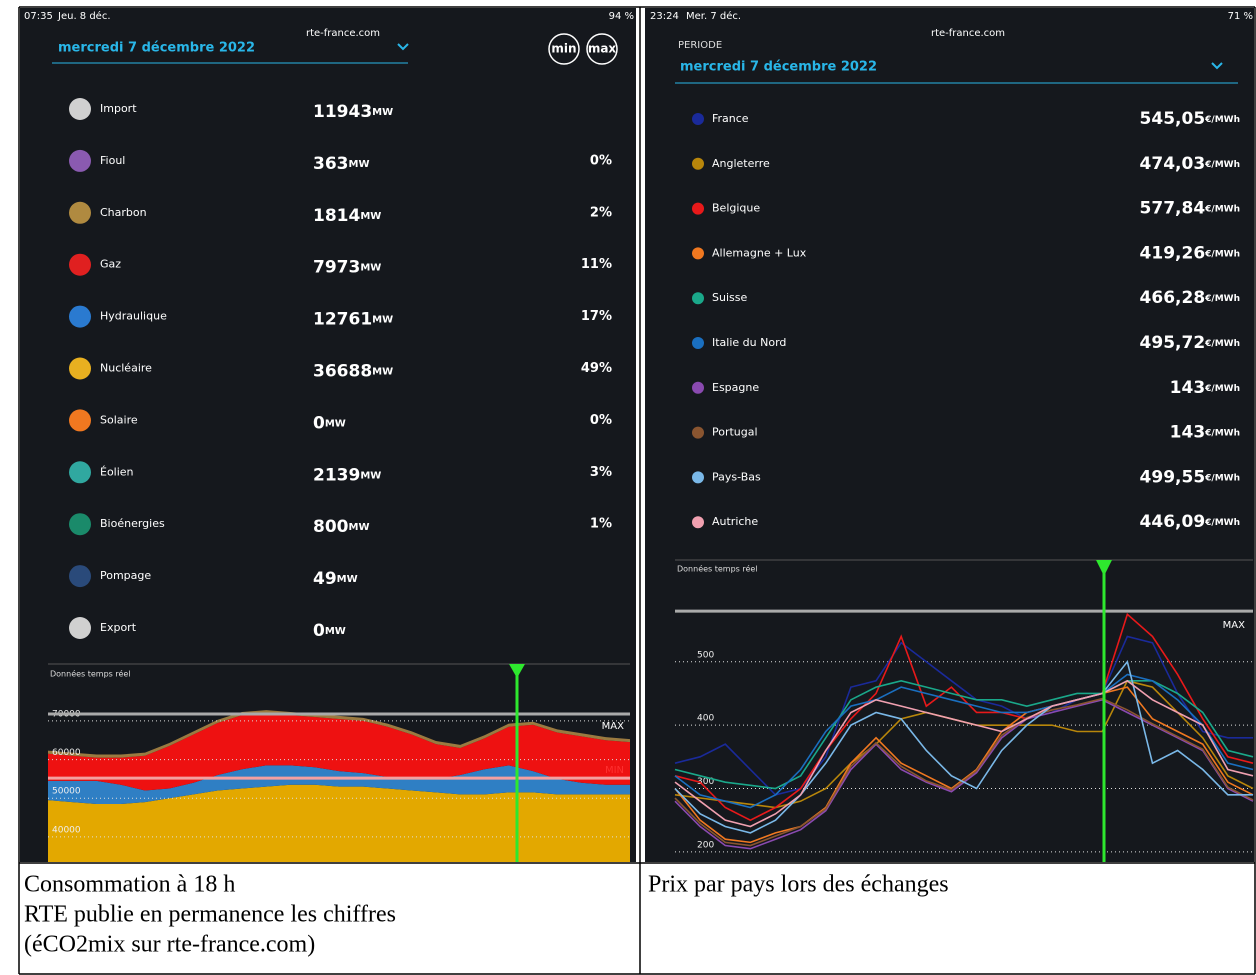  I want to click on value: 36688, so click(342, 372).